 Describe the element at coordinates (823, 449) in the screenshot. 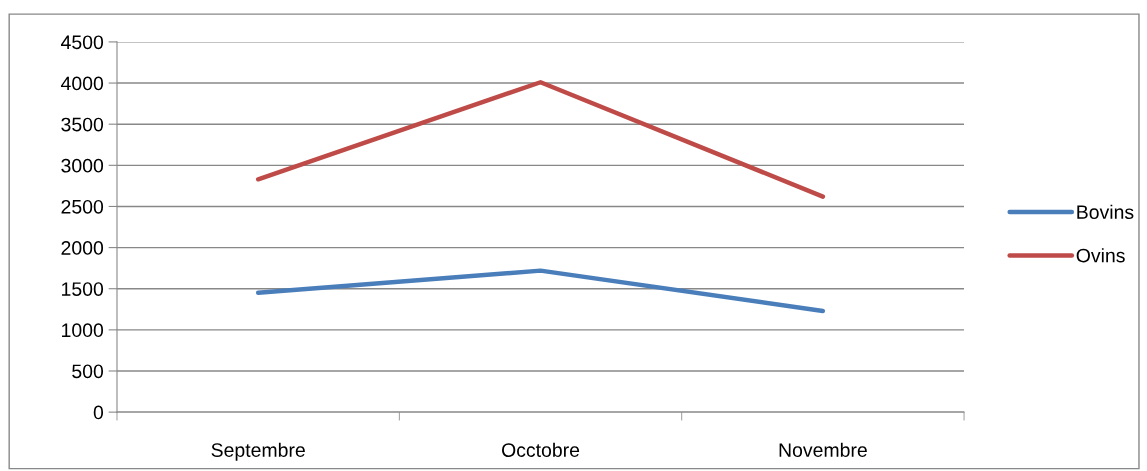

I see `x-tick-label: Novembre` at that location.